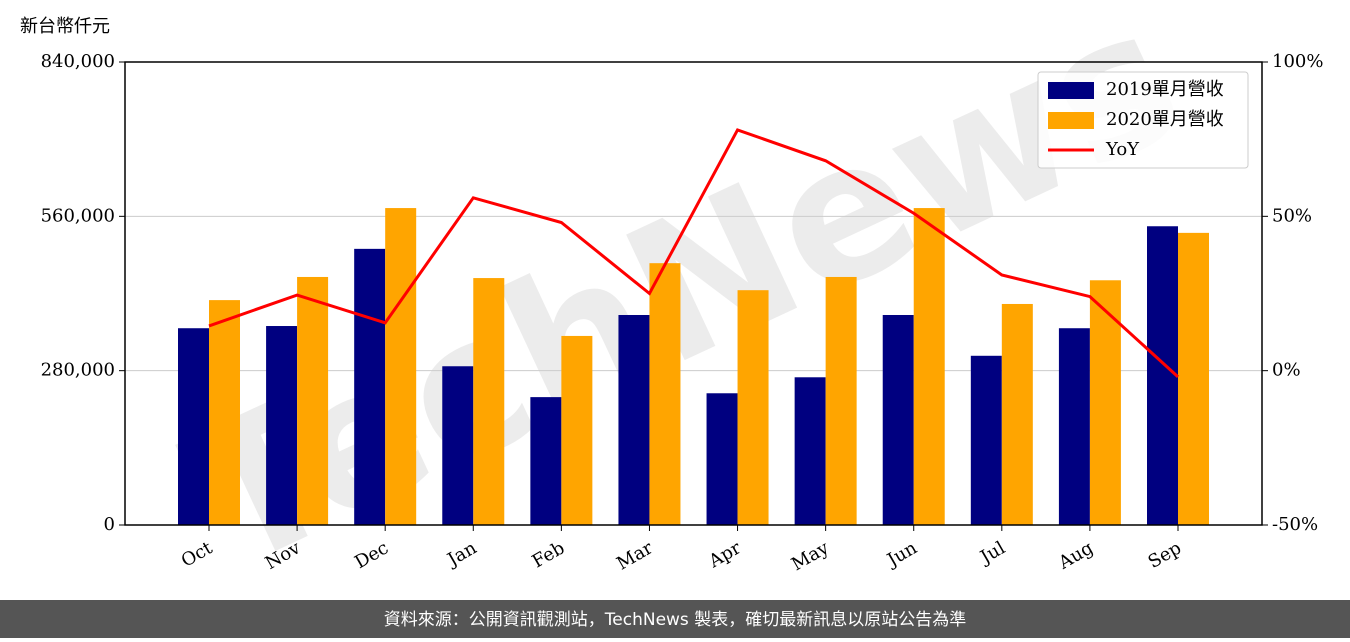 This screenshot has height=642, width=1350. Describe the element at coordinates (1292, 215) in the screenshot. I see `y2-tick-label: 50%` at that location.